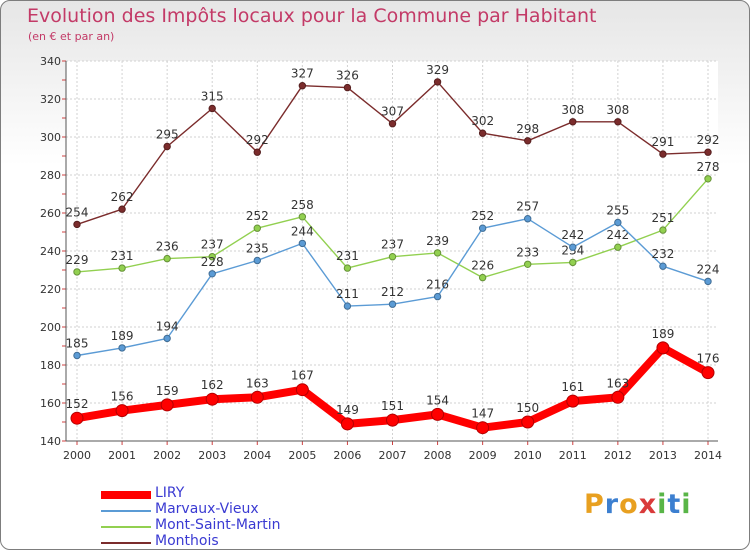 Image resolution: width=750 pixels, height=550 pixels. I want to click on data-label: 149, so click(347, 410).